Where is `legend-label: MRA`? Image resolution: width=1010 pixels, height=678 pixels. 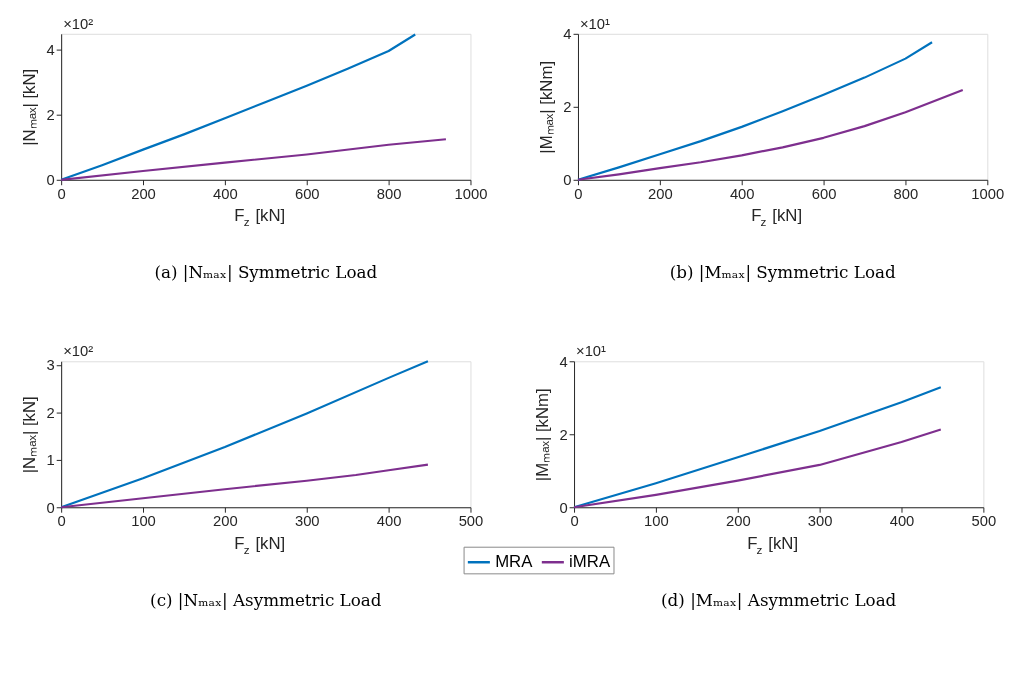 legend-label: MRA is located at coordinates (514, 562).